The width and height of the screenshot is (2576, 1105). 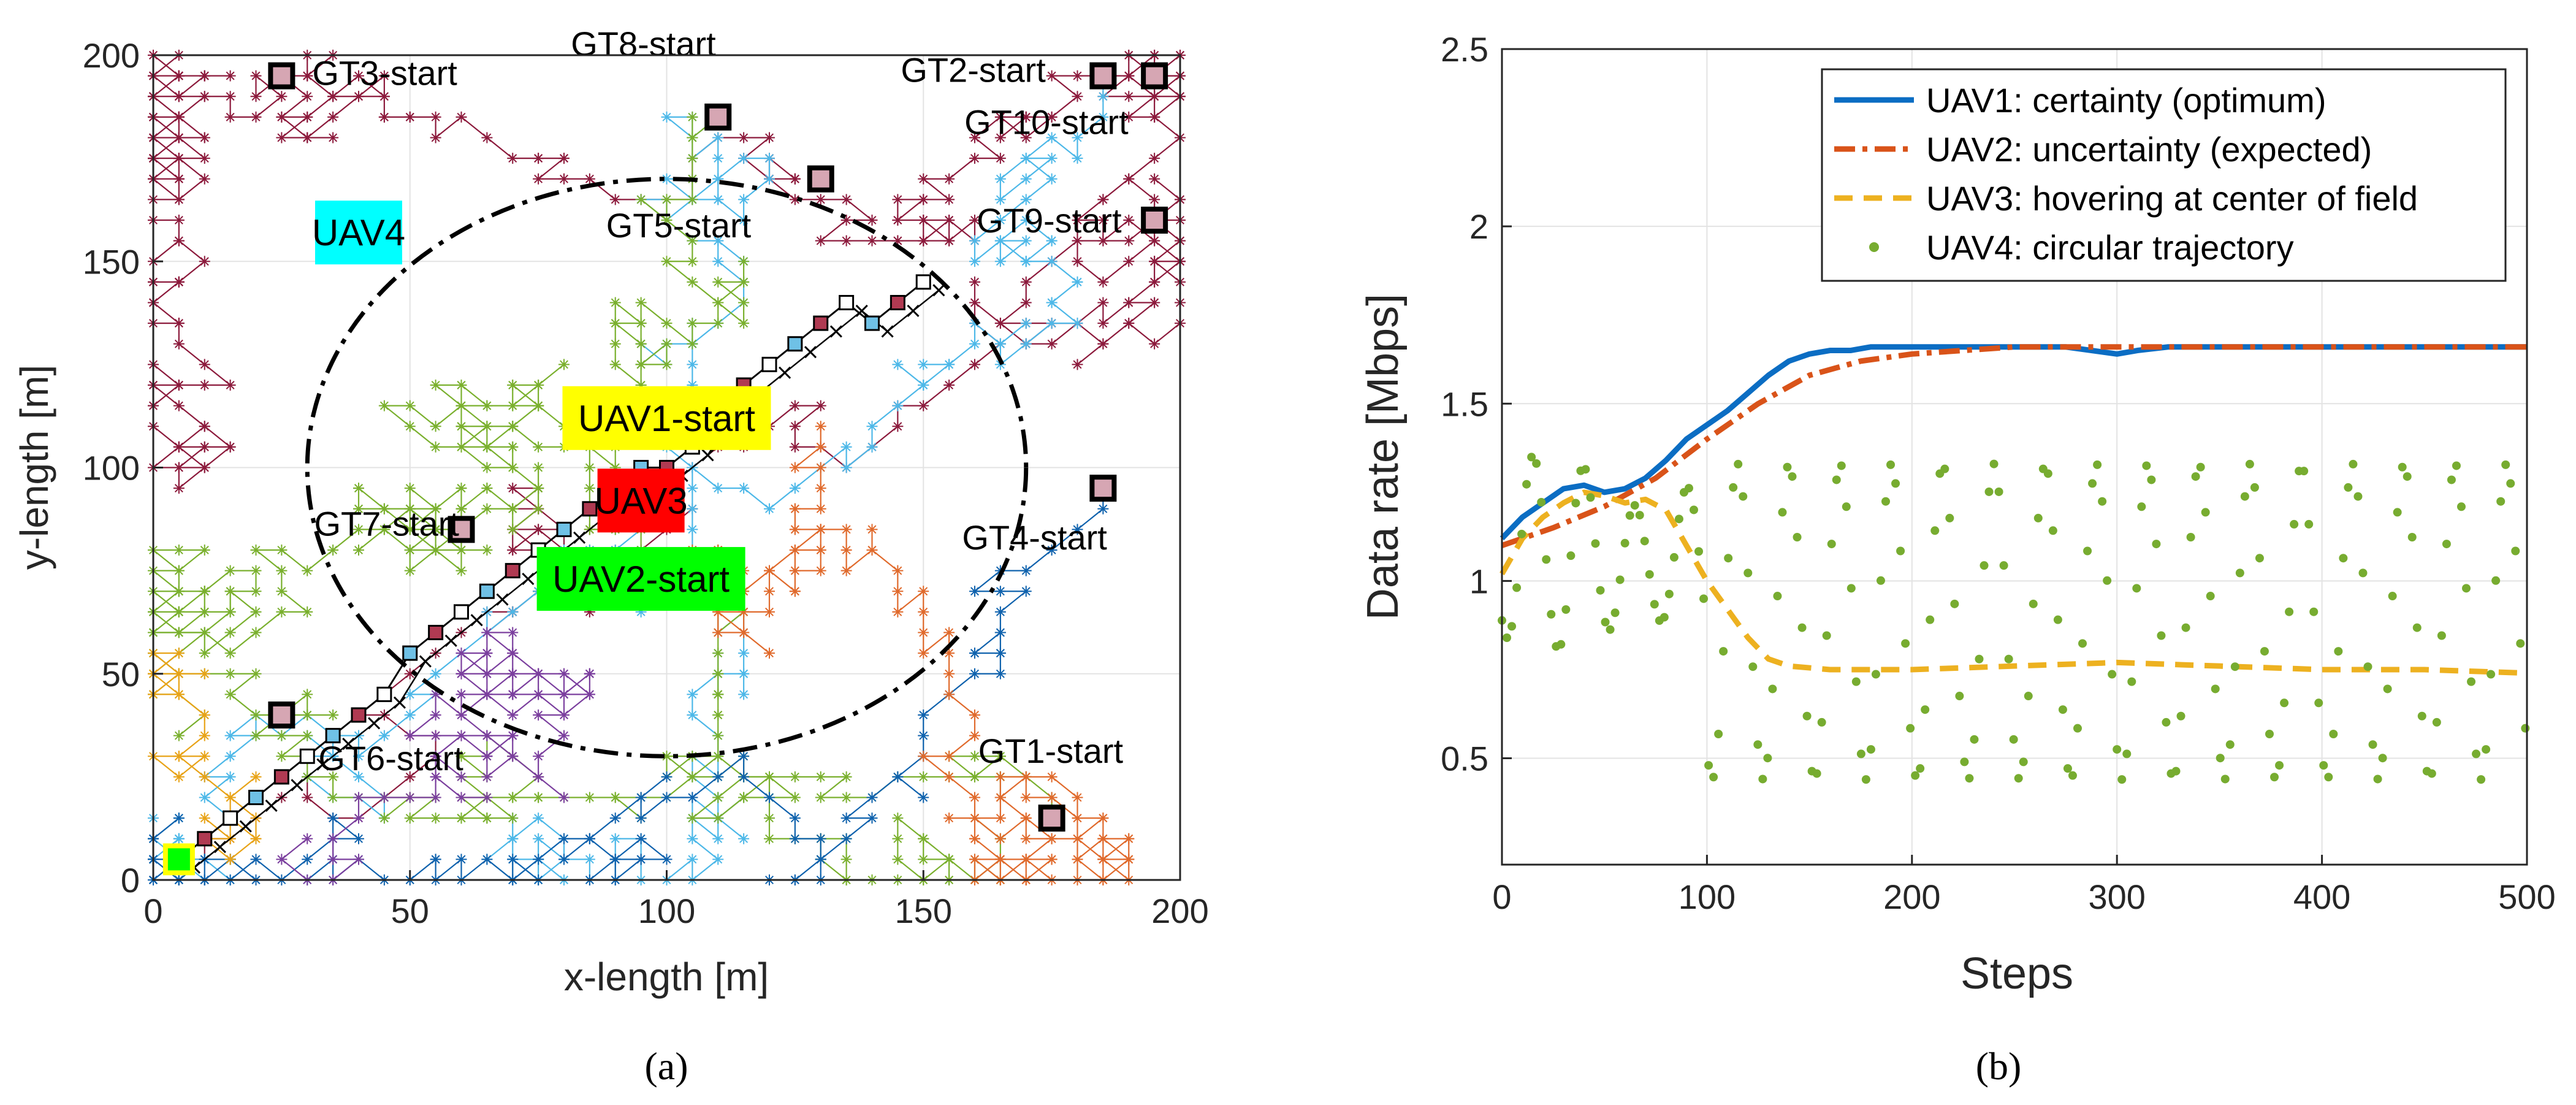 What do you see at coordinates (640, 500) in the screenshot?
I see `uav-label-text: UAV3` at bounding box center [640, 500].